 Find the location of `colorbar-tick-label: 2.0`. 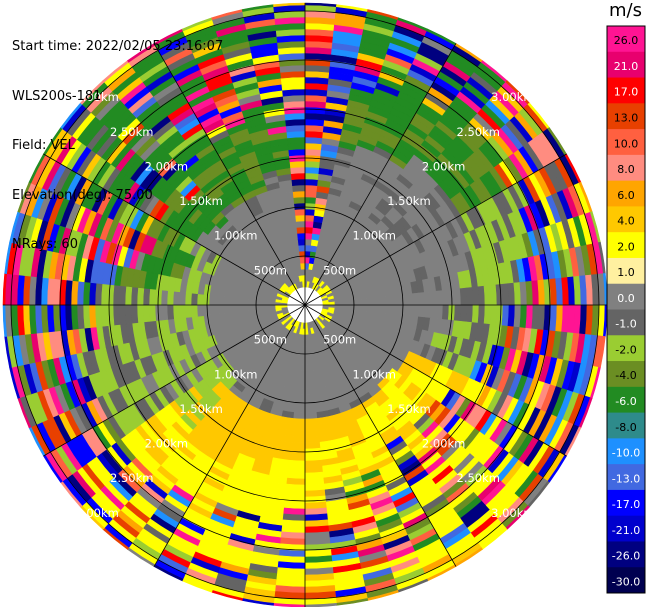

colorbar-tick-label: 2.0 is located at coordinates (626, 246).